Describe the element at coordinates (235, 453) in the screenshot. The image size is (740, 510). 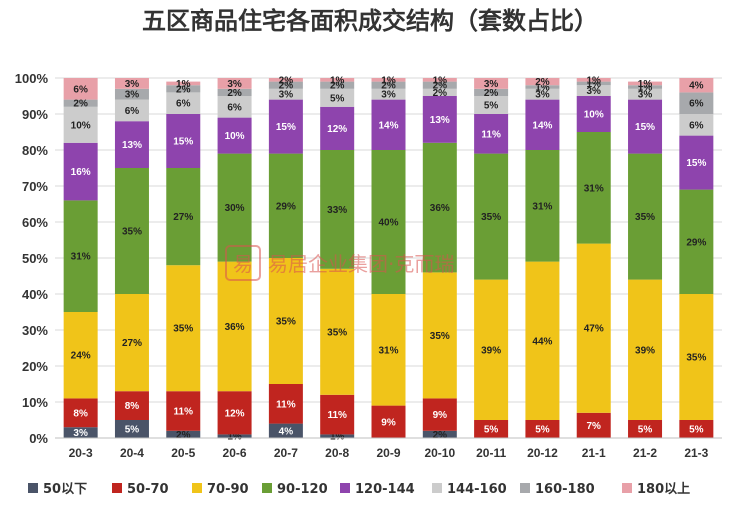
I see `x-tick-label: 20-6` at that location.